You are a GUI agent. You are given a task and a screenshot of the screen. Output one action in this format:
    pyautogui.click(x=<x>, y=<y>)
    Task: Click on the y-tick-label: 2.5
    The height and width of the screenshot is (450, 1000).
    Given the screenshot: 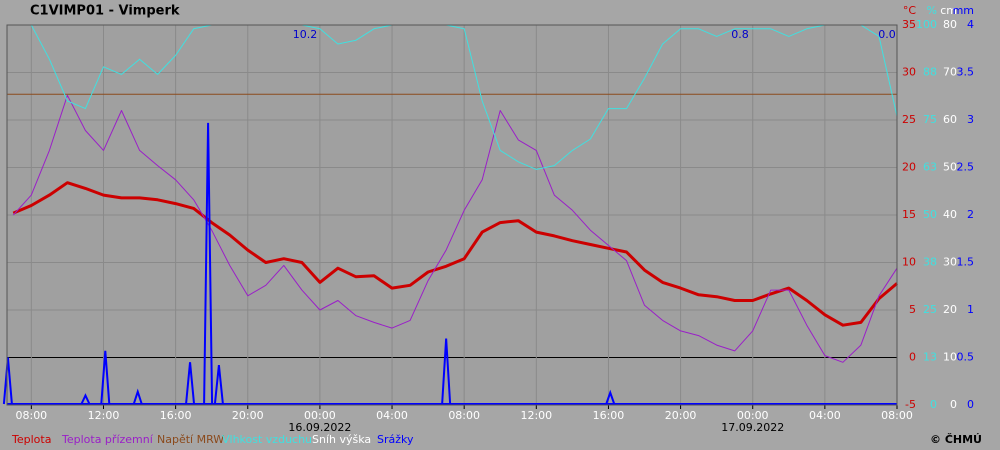 What is the action you would take?
    pyautogui.click(x=966, y=167)
    